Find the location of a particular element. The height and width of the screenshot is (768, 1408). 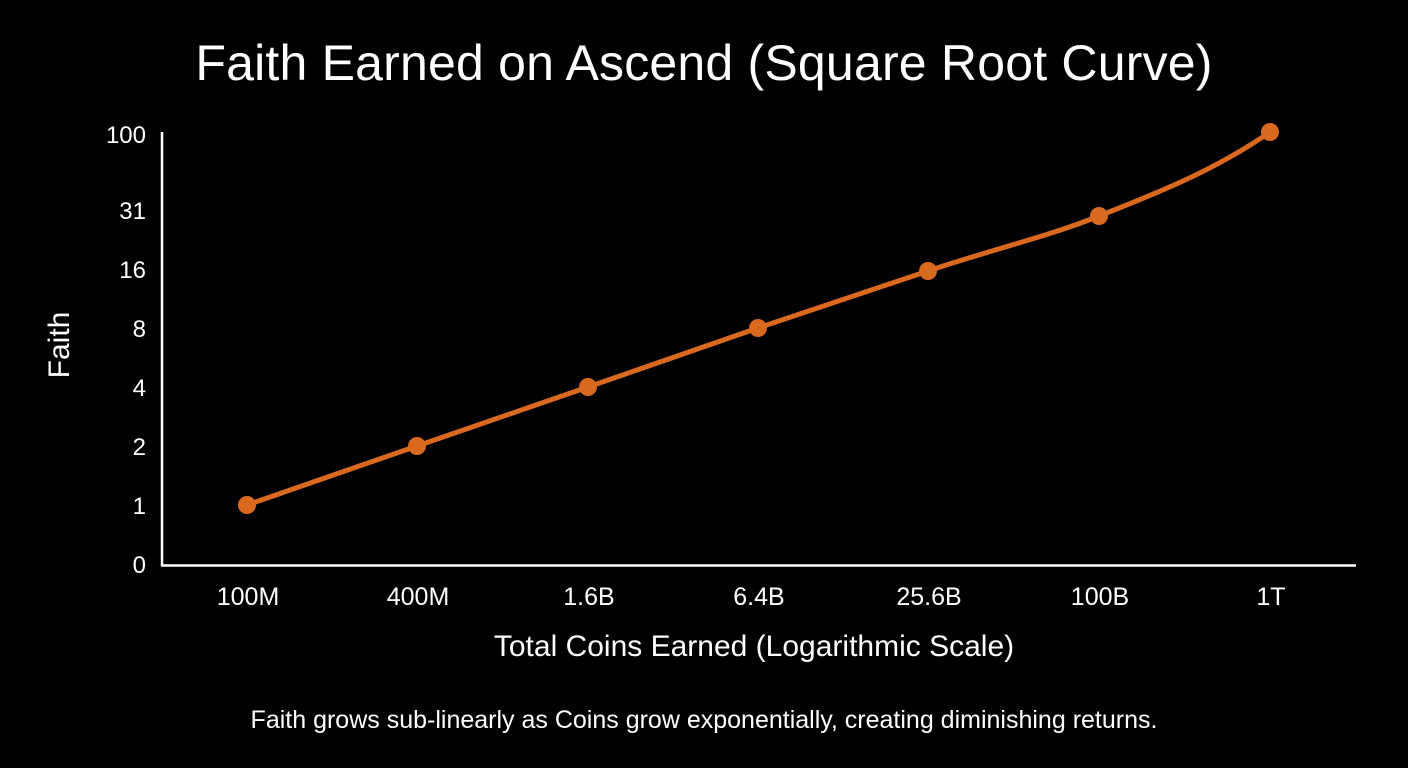

x-tick-25-6b: 25.6B is located at coordinates (929, 597).